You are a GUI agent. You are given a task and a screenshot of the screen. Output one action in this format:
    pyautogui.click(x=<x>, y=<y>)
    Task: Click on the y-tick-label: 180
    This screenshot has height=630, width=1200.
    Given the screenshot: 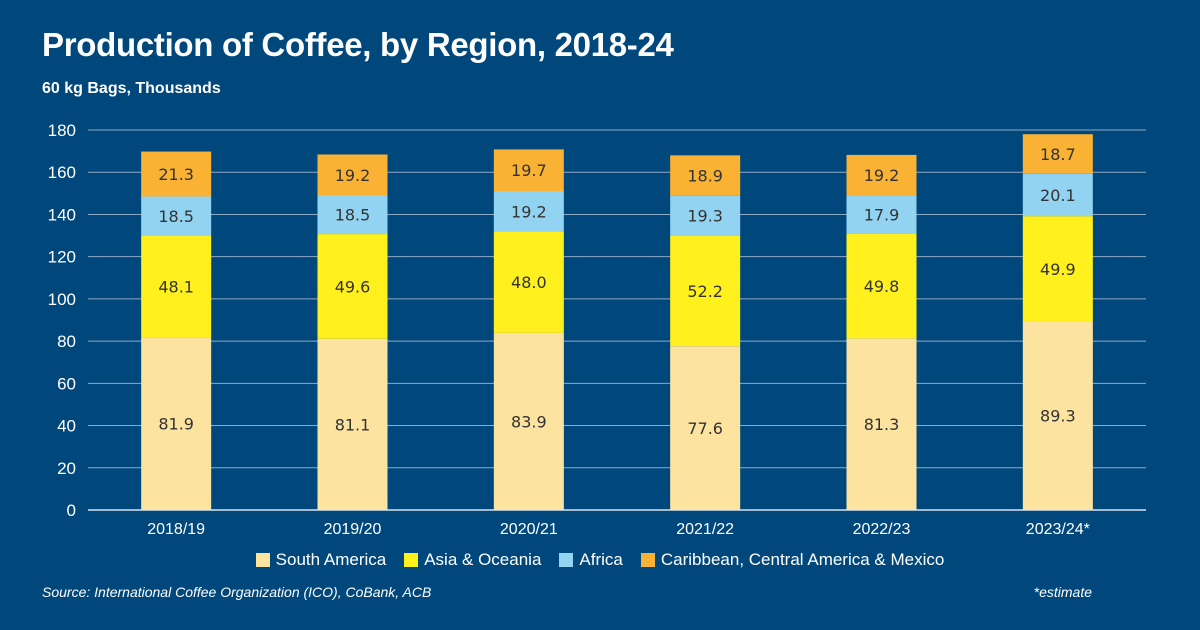 What is the action you would take?
    pyautogui.click(x=62, y=130)
    